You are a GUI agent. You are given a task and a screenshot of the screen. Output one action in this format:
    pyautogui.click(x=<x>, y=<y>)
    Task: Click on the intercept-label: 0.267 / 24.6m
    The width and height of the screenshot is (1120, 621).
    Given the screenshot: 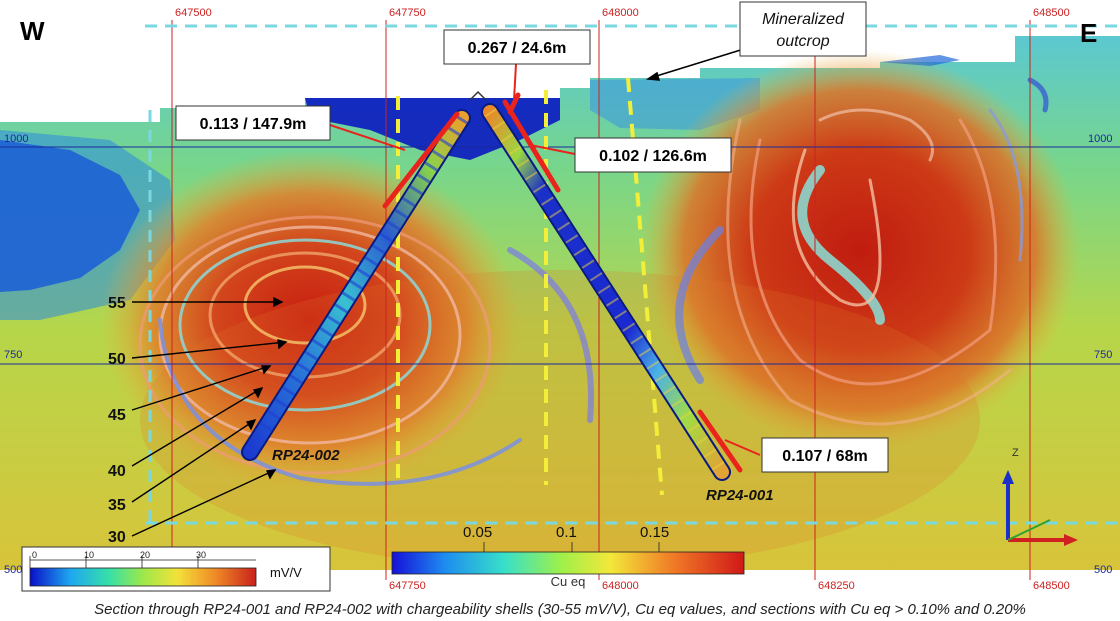 What is the action you would take?
    pyautogui.click(x=517, y=48)
    